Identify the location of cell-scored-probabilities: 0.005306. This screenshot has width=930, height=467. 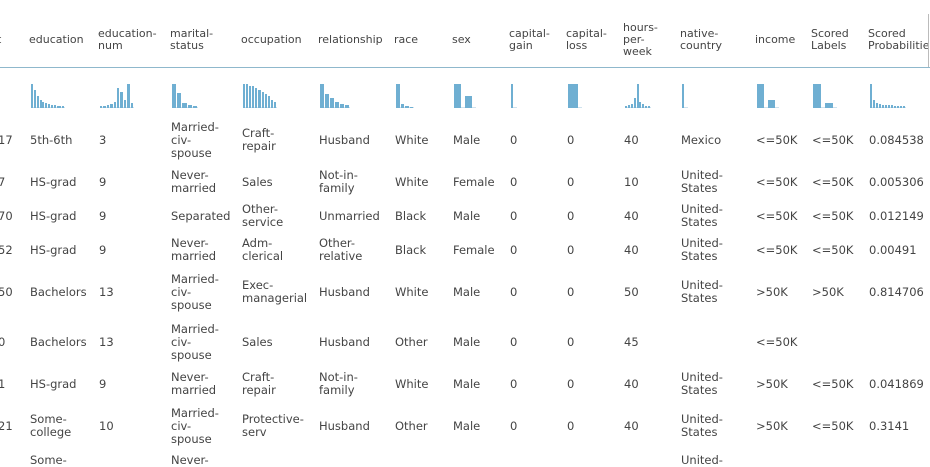
(896, 182).